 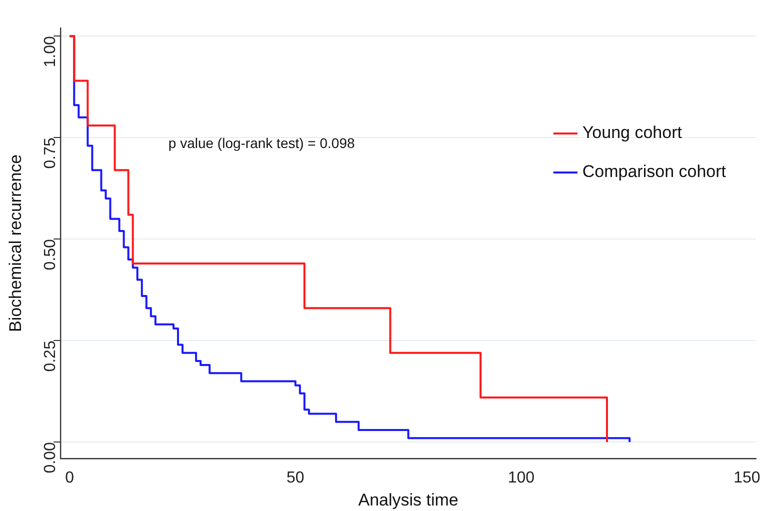 I want to click on y-tick-label: 0.25, so click(x=51, y=356).